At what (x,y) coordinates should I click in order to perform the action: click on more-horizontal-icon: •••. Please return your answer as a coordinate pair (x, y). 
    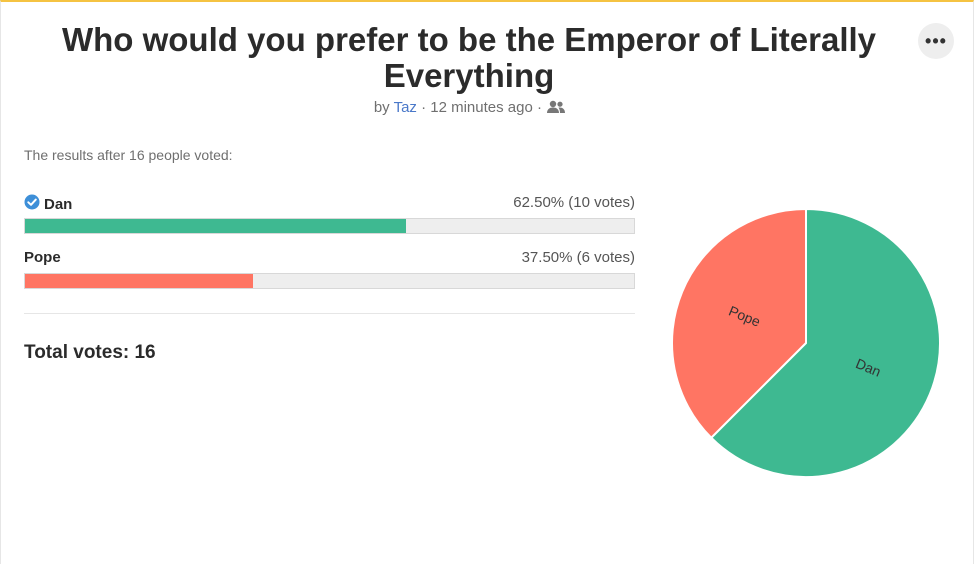
    Looking at the image, I should click on (936, 40).